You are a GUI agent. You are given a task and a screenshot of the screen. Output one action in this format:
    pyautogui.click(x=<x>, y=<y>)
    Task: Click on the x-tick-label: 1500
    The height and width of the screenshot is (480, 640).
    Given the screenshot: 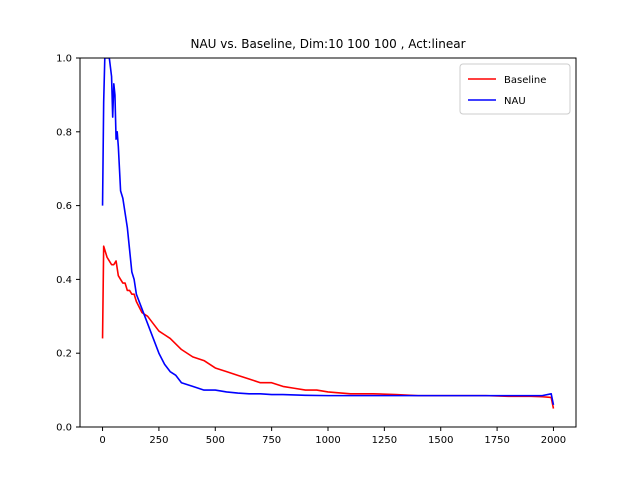 What is the action you would take?
    pyautogui.click(x=440, y=440)
    